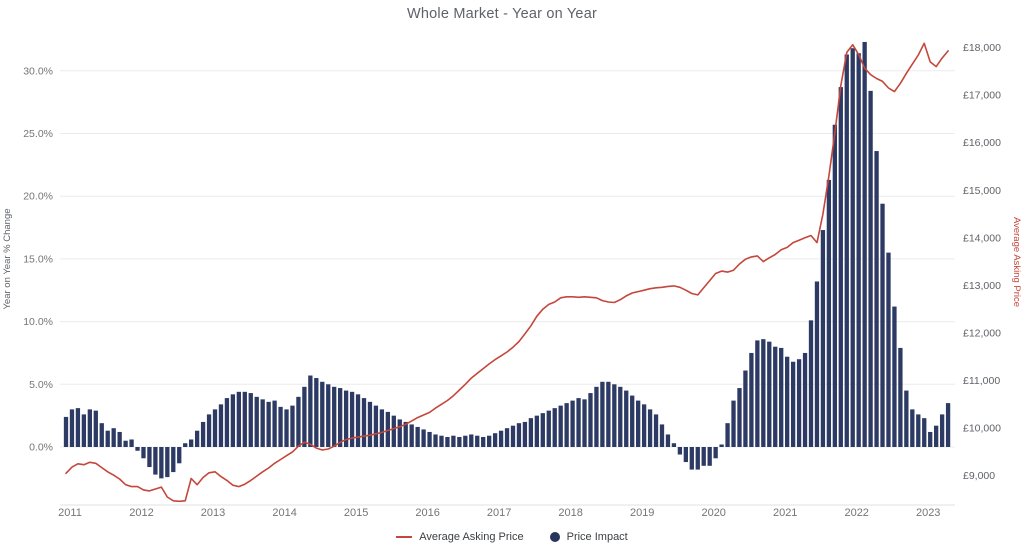 The width and height of the screenshot is (1024, 553). I want to click on legend-label-bar: Price Impact, so click(597, 537).